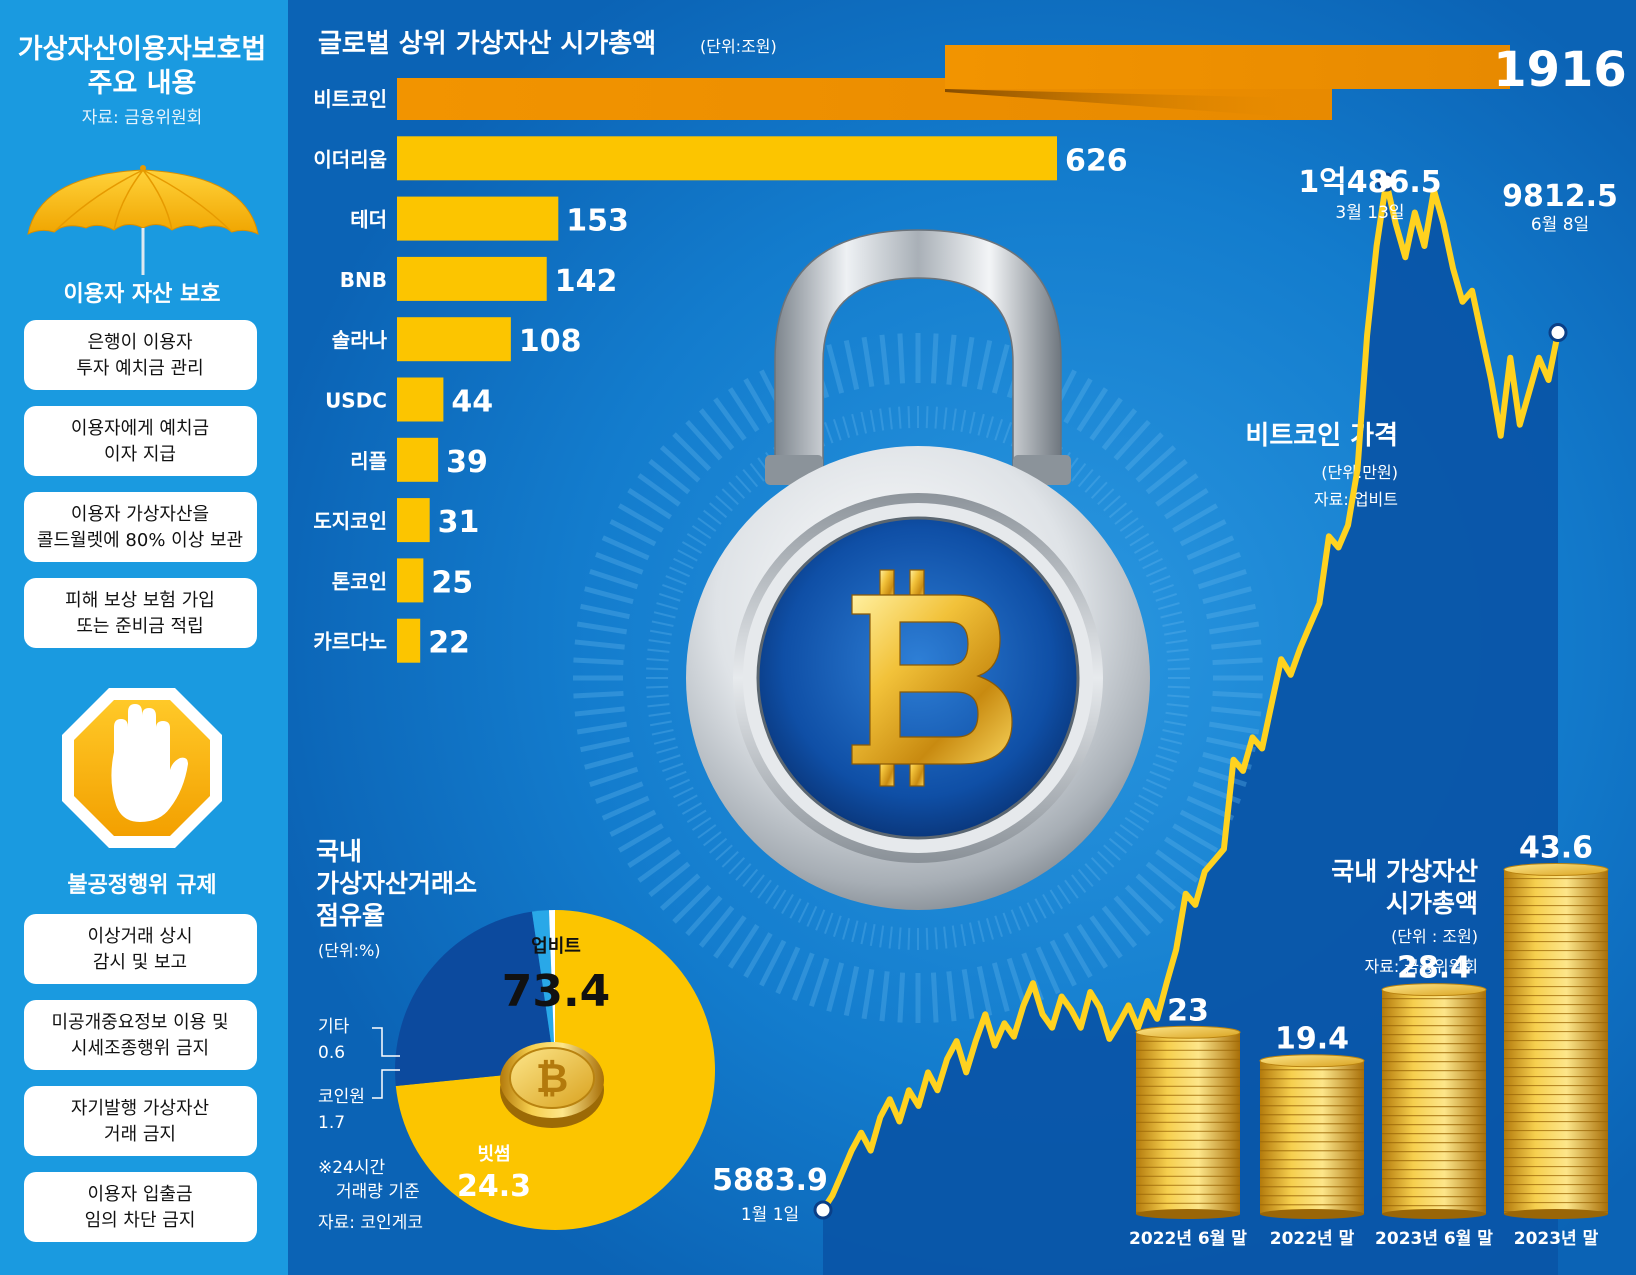  I want to click on price-value-label: 5883.9, so click(770, 1180).